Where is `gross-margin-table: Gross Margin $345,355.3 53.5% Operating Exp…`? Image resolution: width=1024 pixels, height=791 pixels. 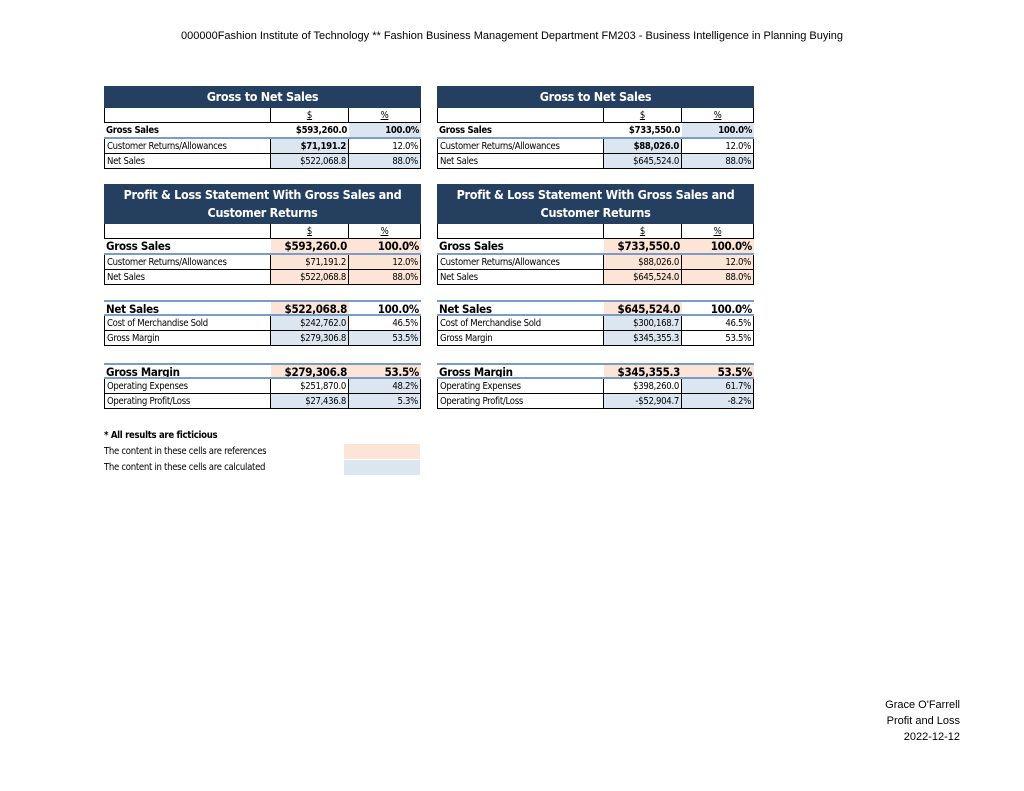
gross-margin-table: Gross Margin $345,355.3 53.5% Operating Exp… is located at coordinates (595, 386).